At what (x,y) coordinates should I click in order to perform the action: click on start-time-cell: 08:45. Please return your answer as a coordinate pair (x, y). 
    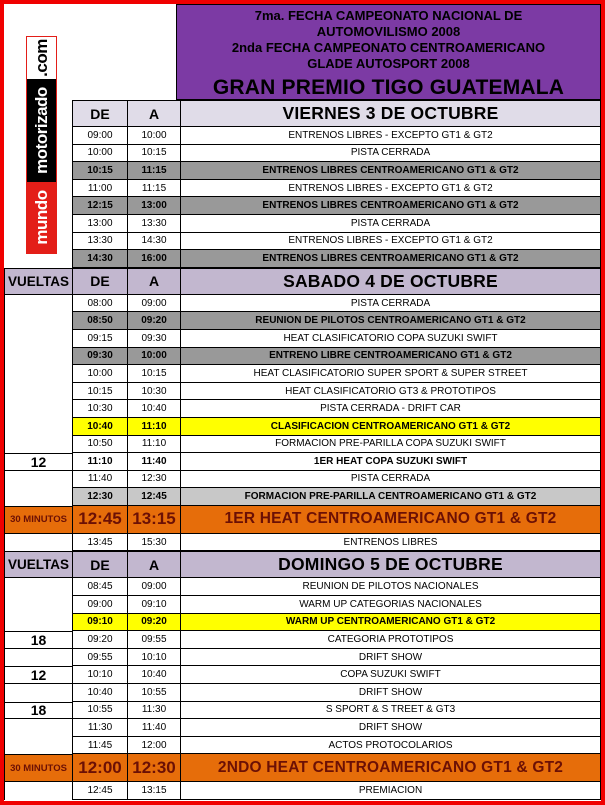
    Looking at the image, I should click on (99, 587).